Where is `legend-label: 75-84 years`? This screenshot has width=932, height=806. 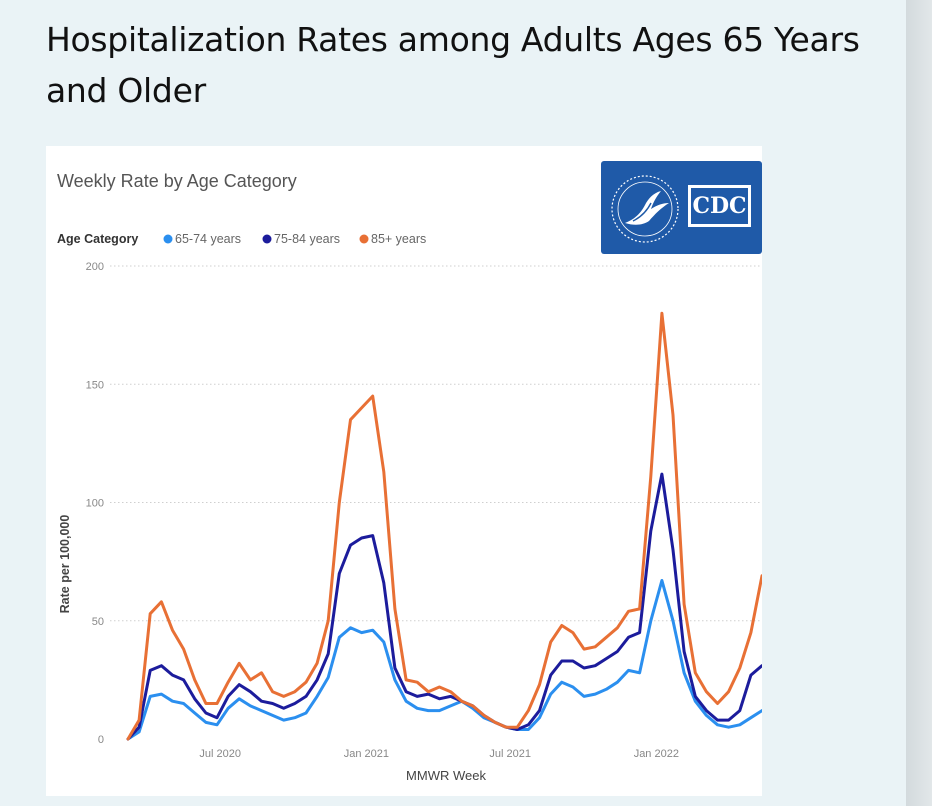 legend-label: 75-84 years is located at coordinates (307, 239).